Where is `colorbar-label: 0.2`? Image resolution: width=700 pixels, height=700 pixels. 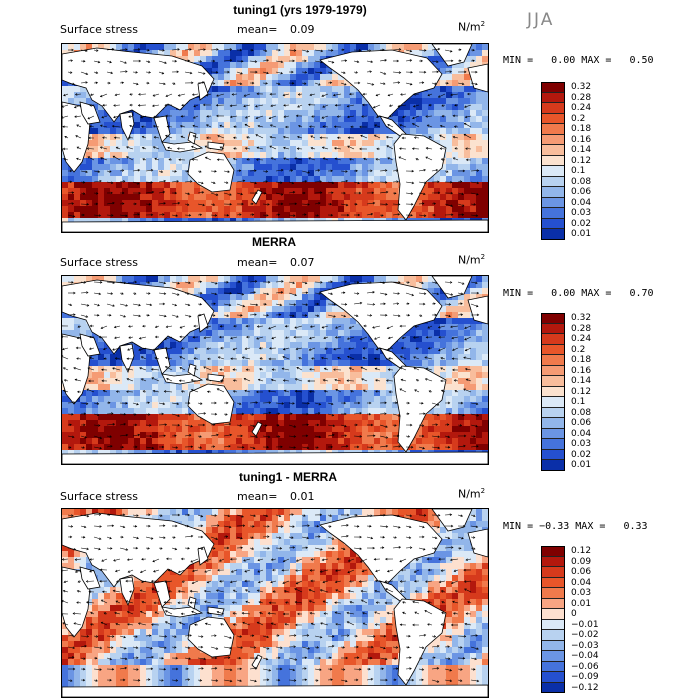 colorbar-label: 0.2 is located at coordinates (578, 118).